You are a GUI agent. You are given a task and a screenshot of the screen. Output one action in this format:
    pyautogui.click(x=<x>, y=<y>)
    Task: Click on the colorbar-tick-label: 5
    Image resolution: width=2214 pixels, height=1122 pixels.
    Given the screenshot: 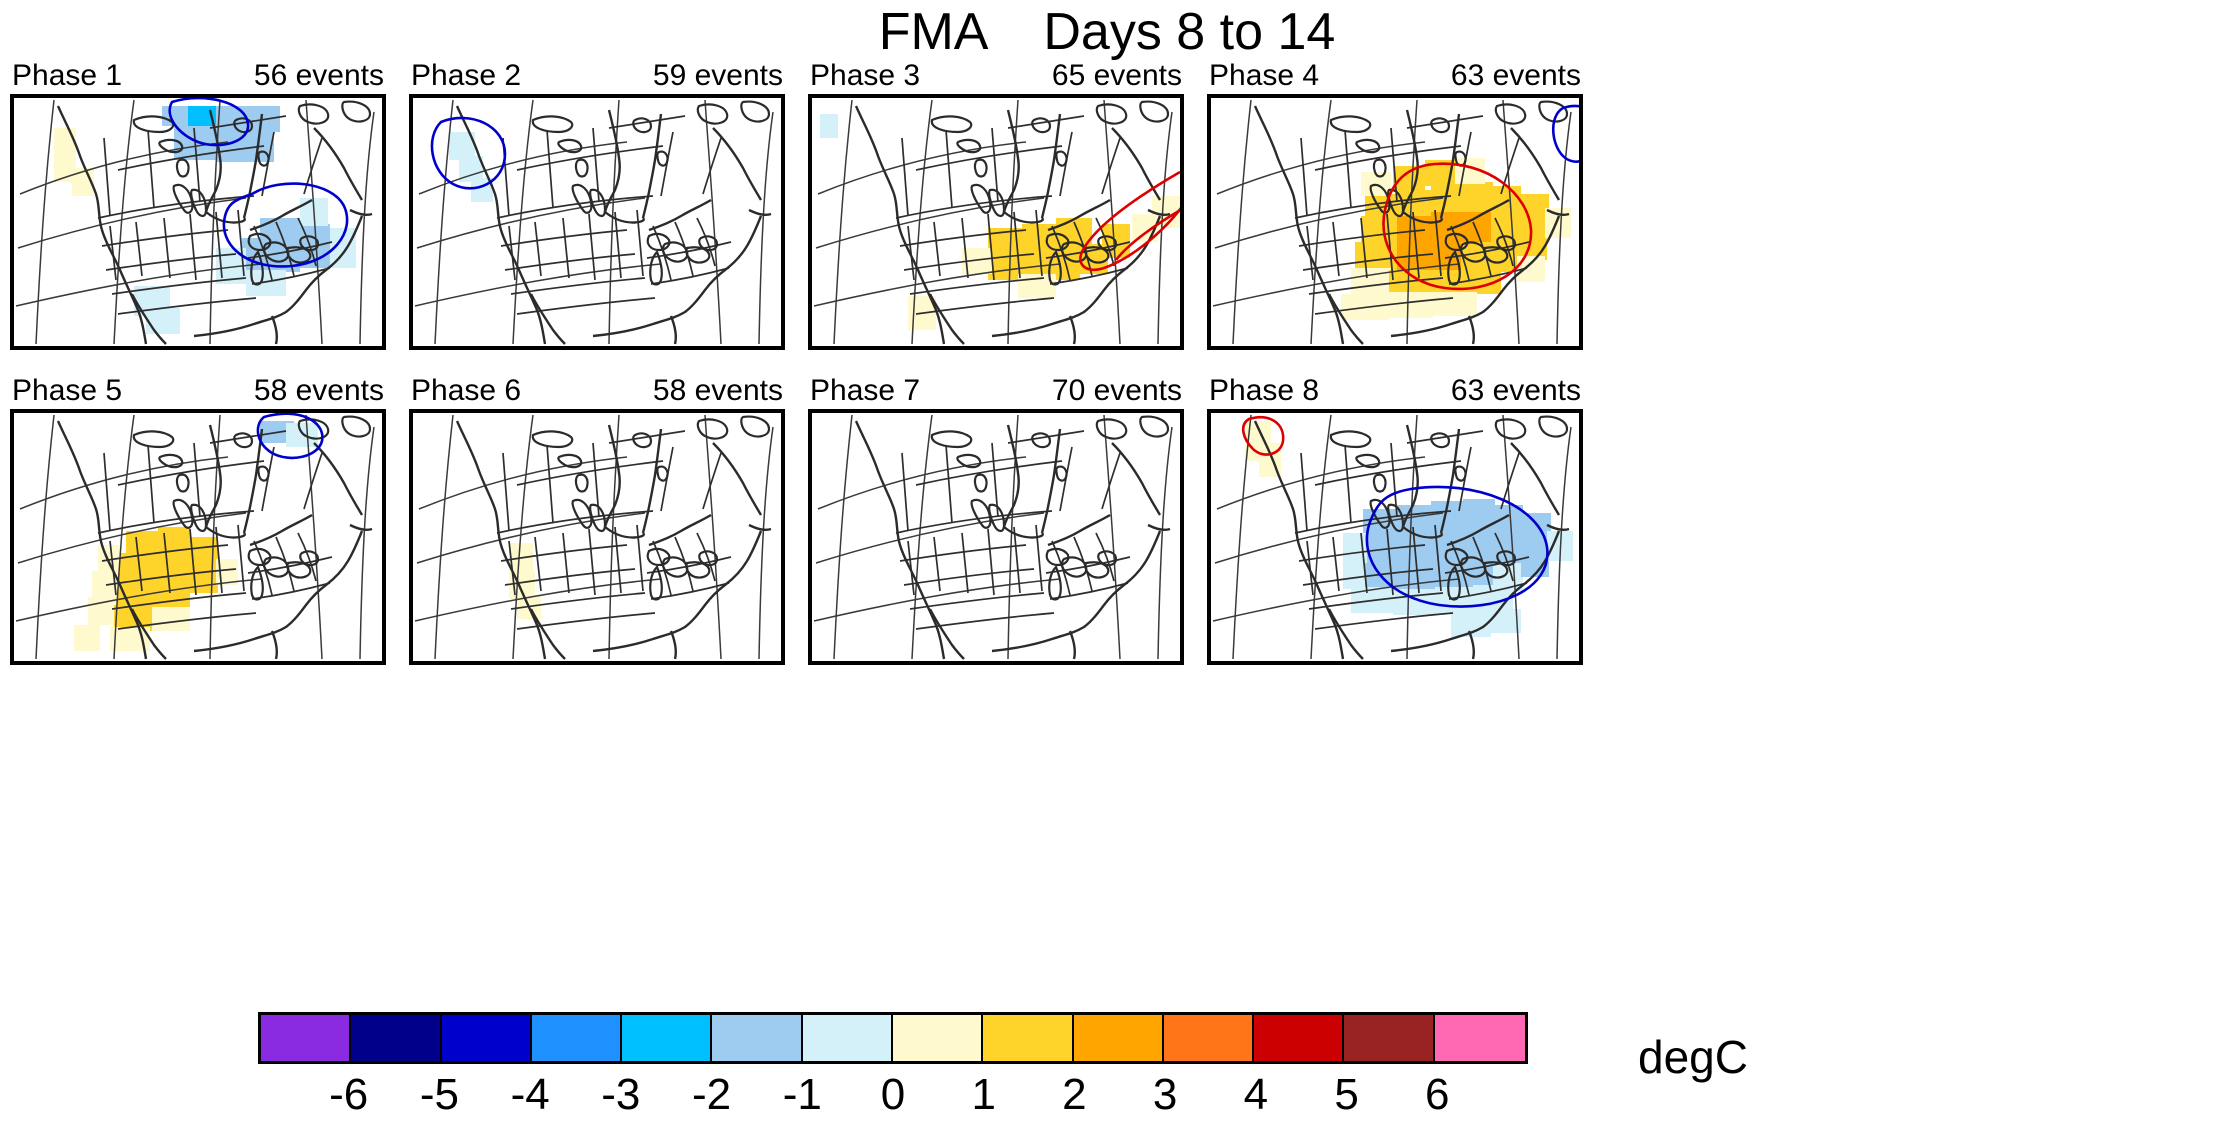 What is the action you would take?
    pyautogui.click(x=1346, y=1094)
    